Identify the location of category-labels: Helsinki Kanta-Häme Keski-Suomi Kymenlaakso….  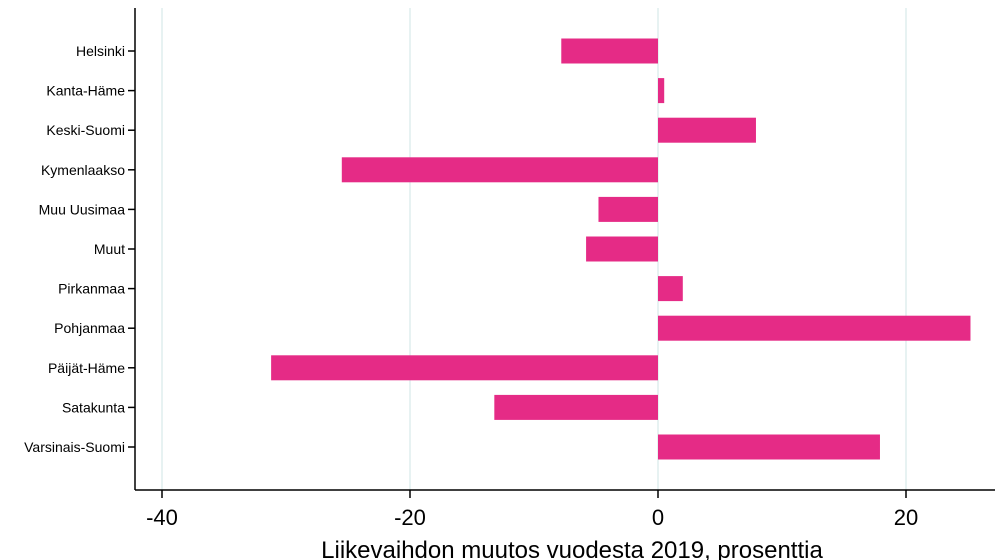
(79, 249).